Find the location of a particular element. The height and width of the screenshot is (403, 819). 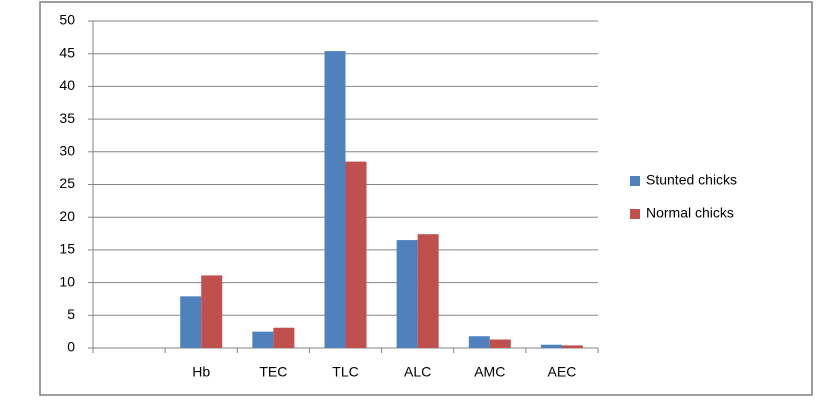

y-tick-label: 30 is located at coordinates (67, 151).